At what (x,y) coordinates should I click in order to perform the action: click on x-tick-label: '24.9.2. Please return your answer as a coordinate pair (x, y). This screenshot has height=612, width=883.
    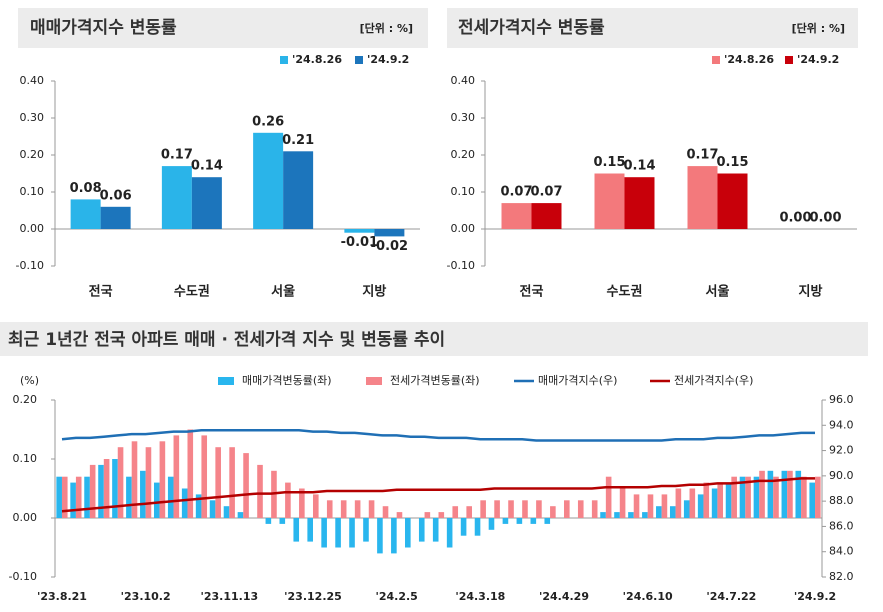
    Looking at the image, I should click on (815, 596).